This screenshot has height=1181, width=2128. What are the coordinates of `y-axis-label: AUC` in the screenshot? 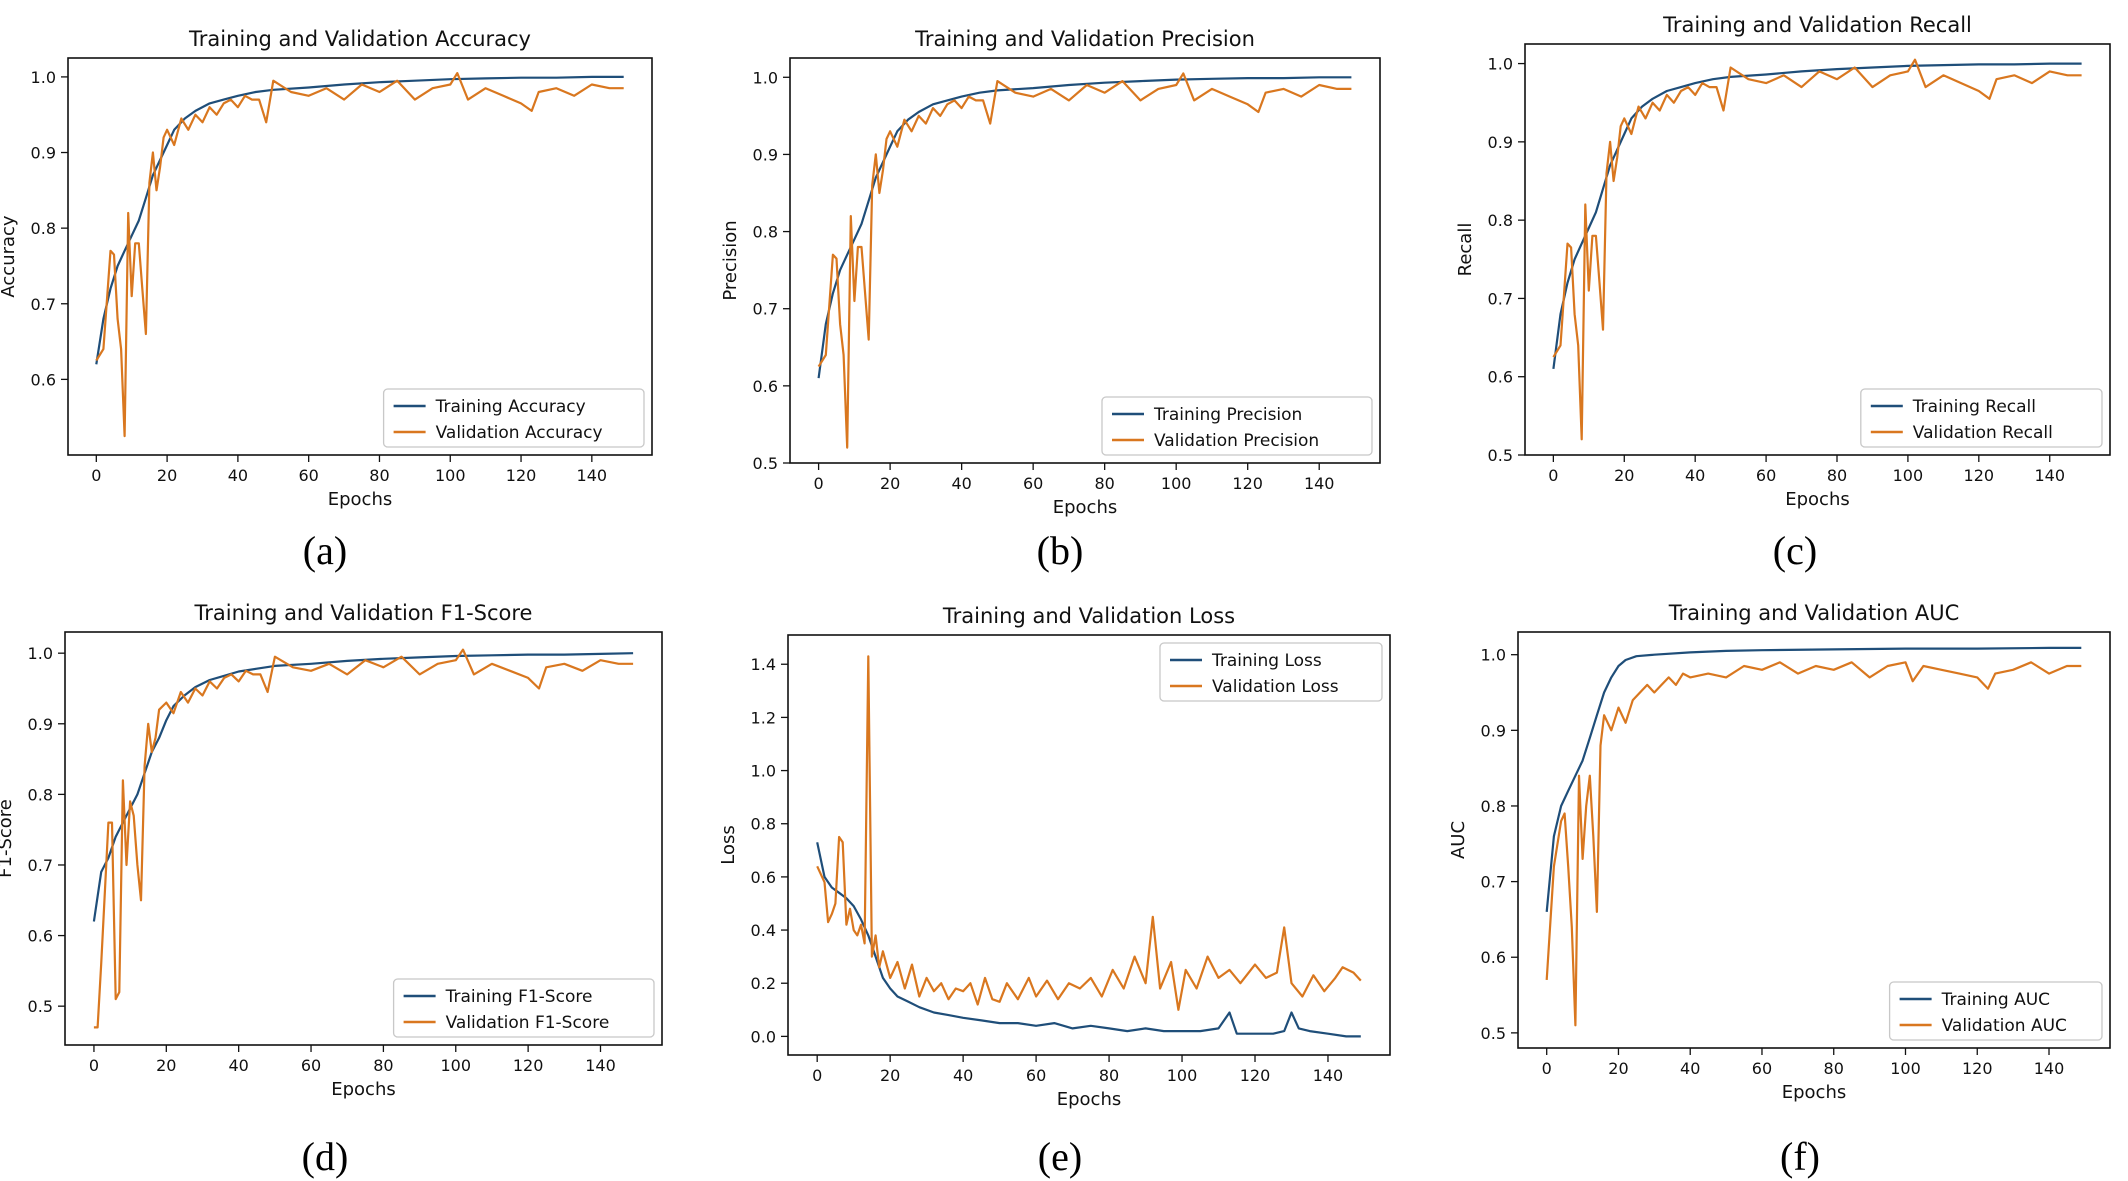 It's located at (1458, 840).